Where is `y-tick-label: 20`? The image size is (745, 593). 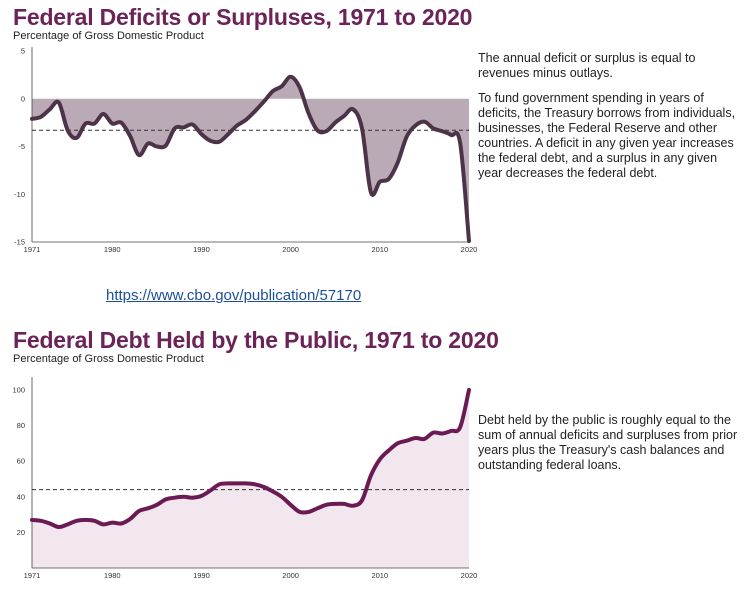 y-tick-label: 20 is located at coordinates (21, 532).